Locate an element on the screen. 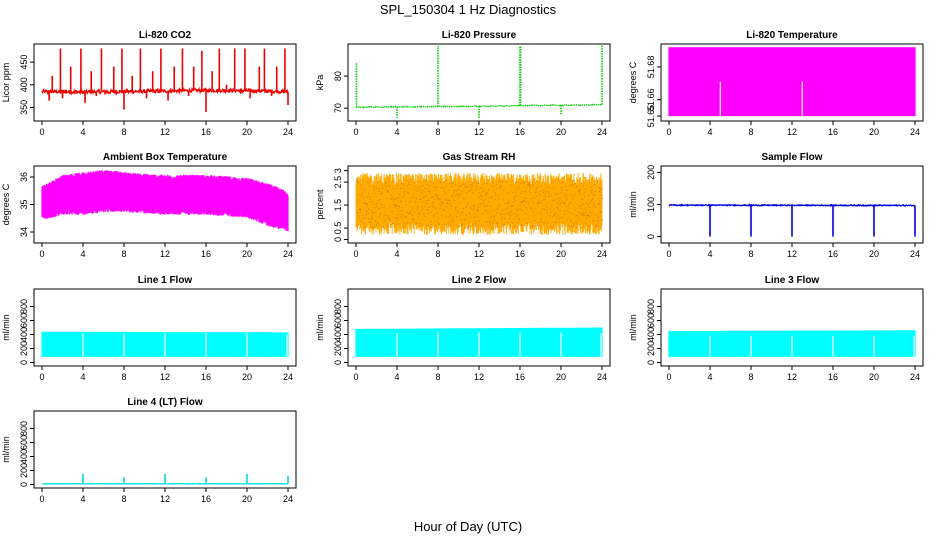  panel-title: Line 2 Flow is located at coordinates (479, 280).